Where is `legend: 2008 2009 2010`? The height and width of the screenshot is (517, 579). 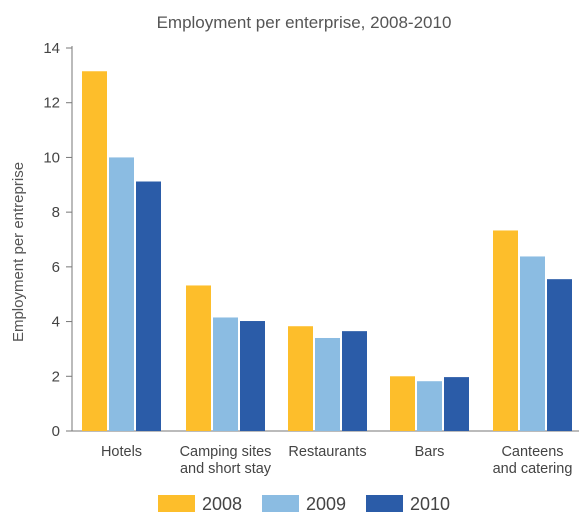 legend: 2008 2009 2010 is located at coordinates (304, 504).